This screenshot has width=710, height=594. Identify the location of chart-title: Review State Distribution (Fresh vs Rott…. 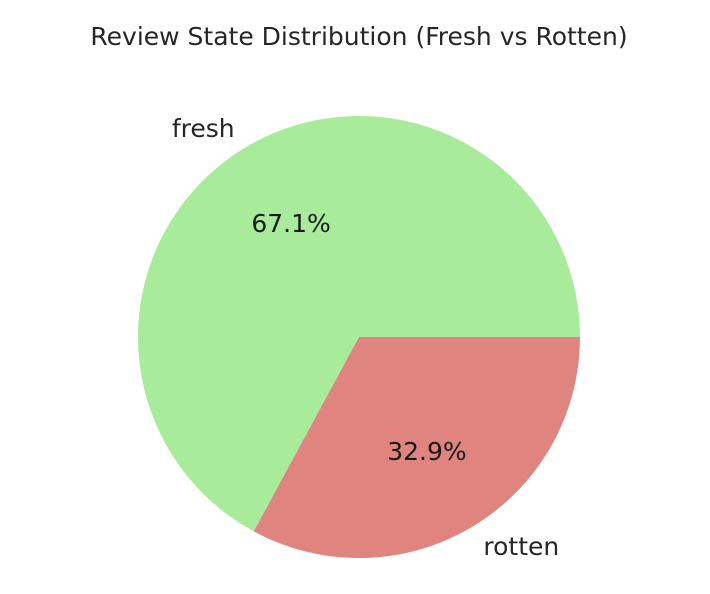
(358, 36).